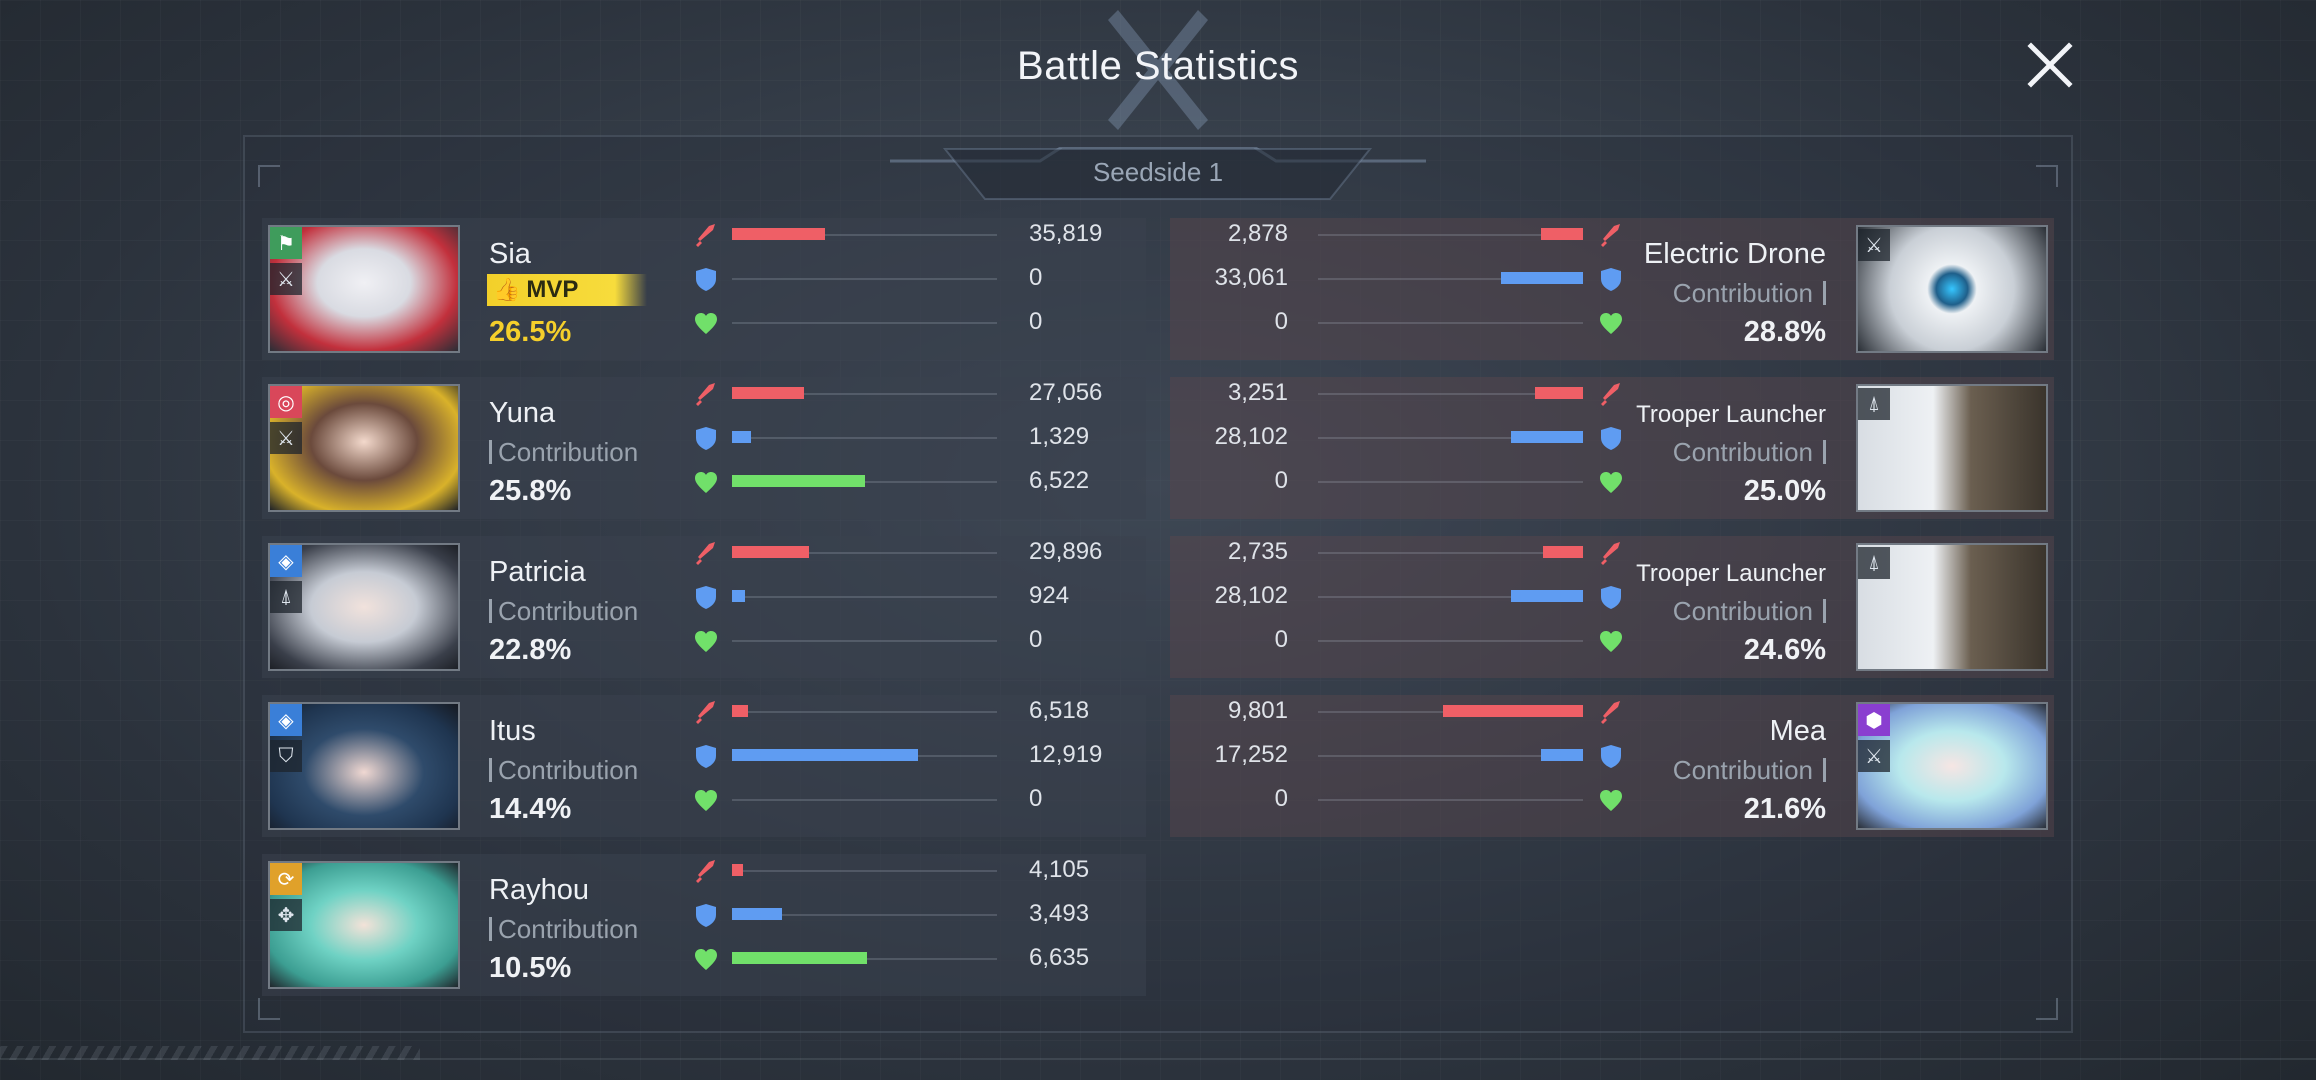  I want to click on heal-value: 6,522, so click(1059, 480).